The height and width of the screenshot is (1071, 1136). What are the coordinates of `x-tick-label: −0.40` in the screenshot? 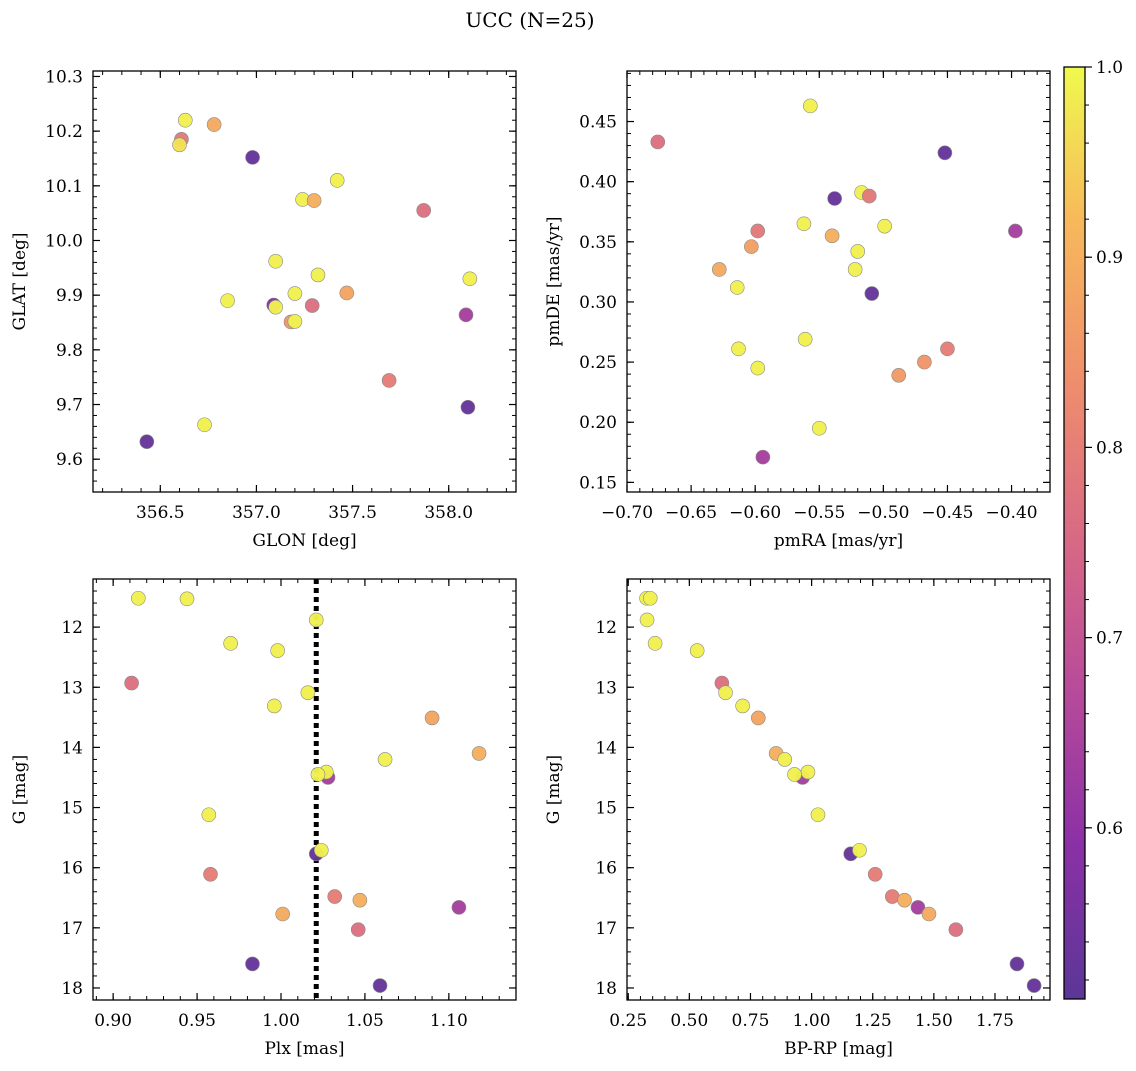 It's located at (1011, 513).